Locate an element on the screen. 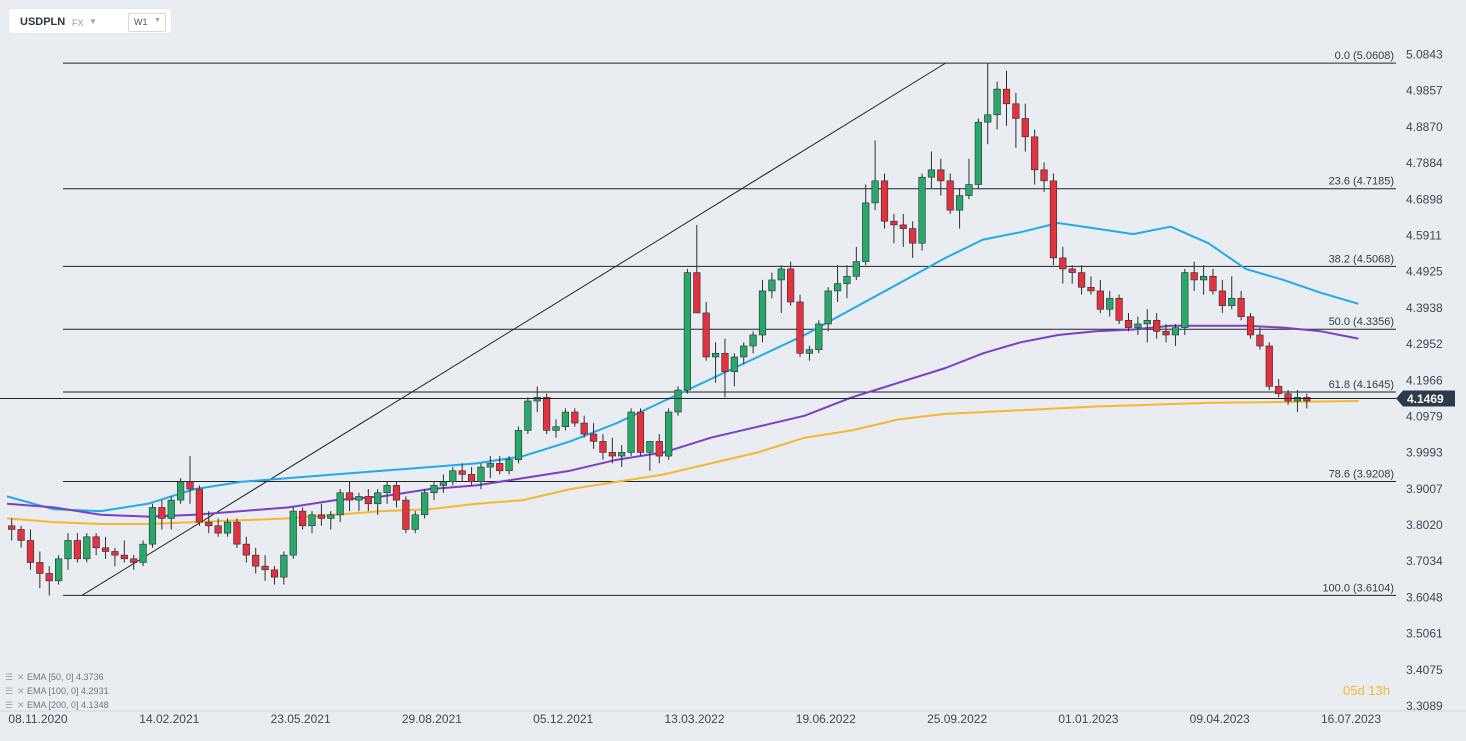  indicator-value: 4.3736 is located at coordinates (90, 677).